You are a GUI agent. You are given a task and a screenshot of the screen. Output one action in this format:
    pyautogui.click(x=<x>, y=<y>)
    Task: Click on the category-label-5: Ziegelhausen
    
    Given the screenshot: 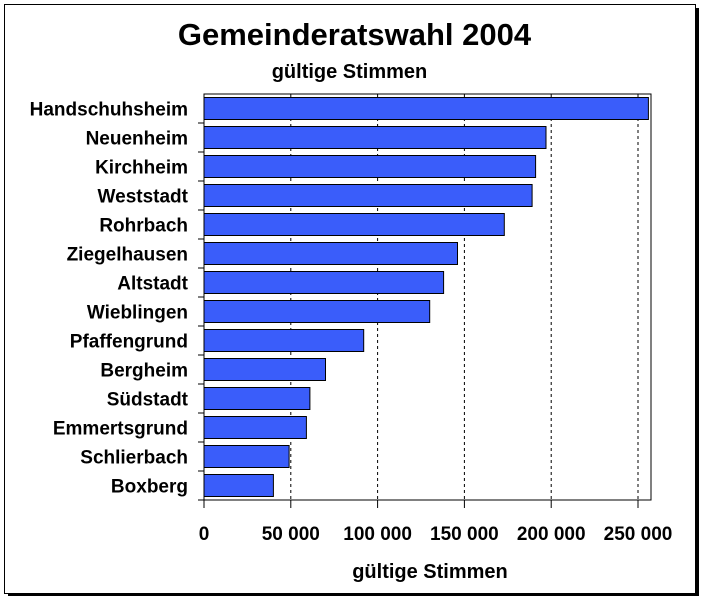 What is the action you would take?
    pyautogui.click(x=127, y=255)
    